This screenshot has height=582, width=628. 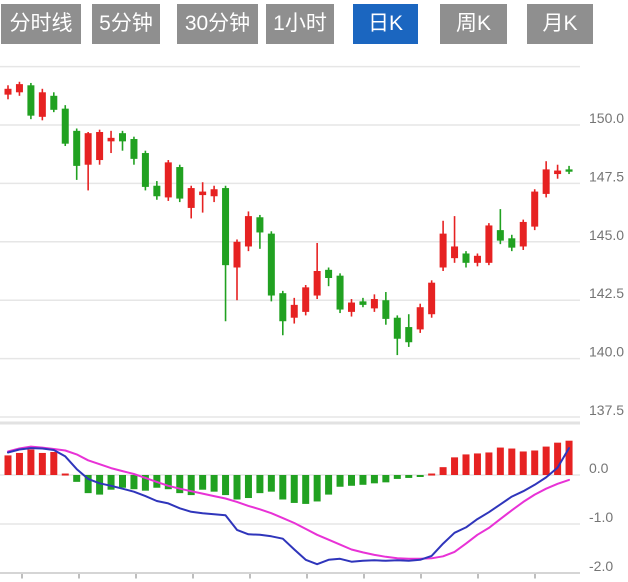 I want to click on tab-weekly-k: 周K, so click(x=473, y=24).